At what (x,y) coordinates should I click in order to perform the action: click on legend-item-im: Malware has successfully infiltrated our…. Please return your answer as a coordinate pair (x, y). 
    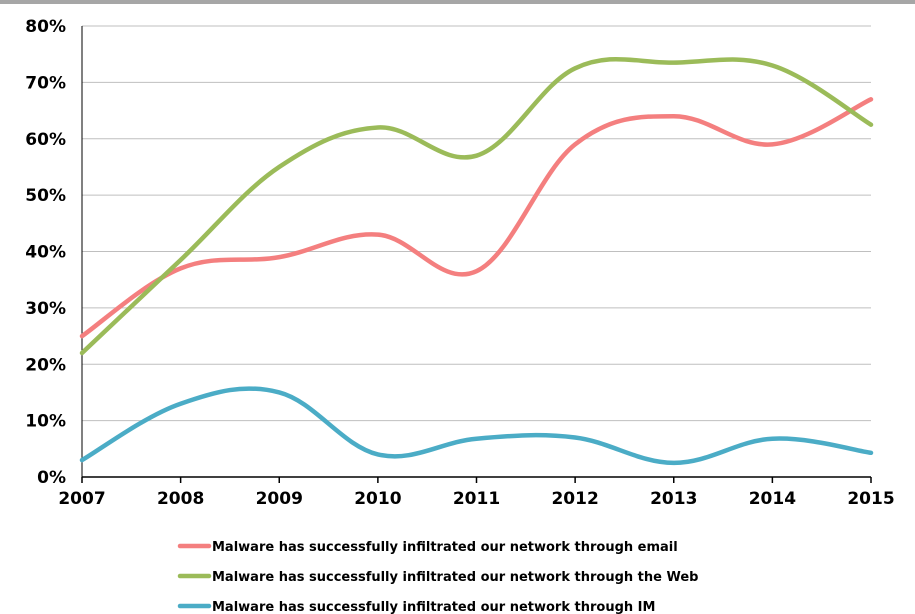
    Looking at the image, I should click on (416, 607).